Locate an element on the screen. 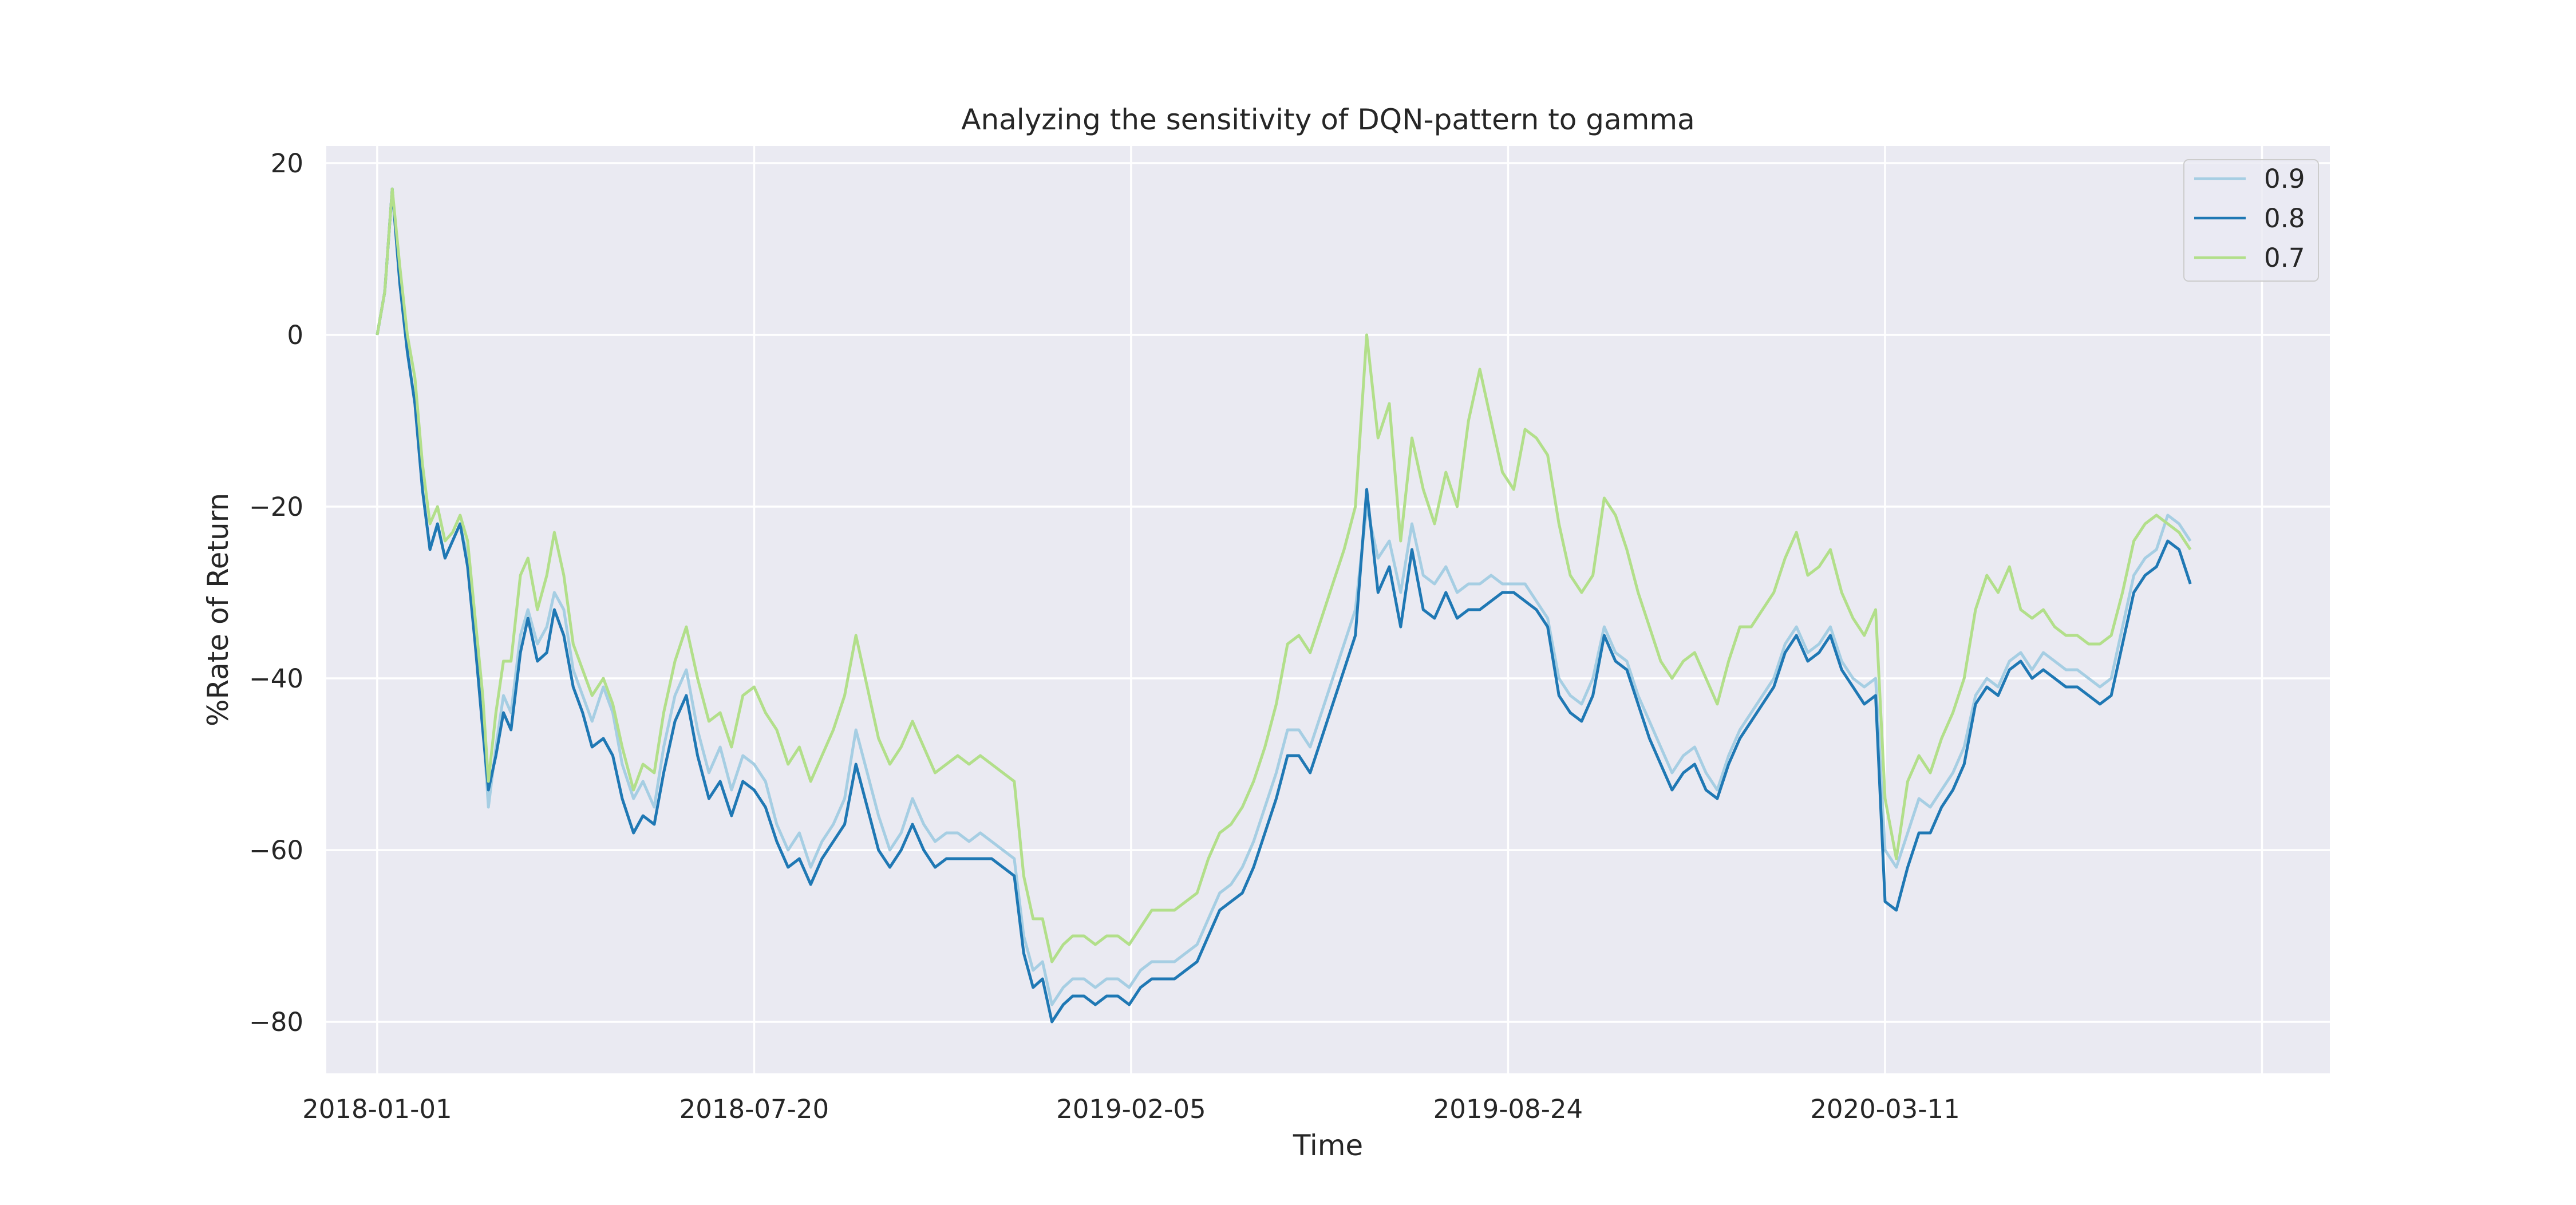  x-tick-label: 2018-01-01 is located at coordinates (377, 1109).